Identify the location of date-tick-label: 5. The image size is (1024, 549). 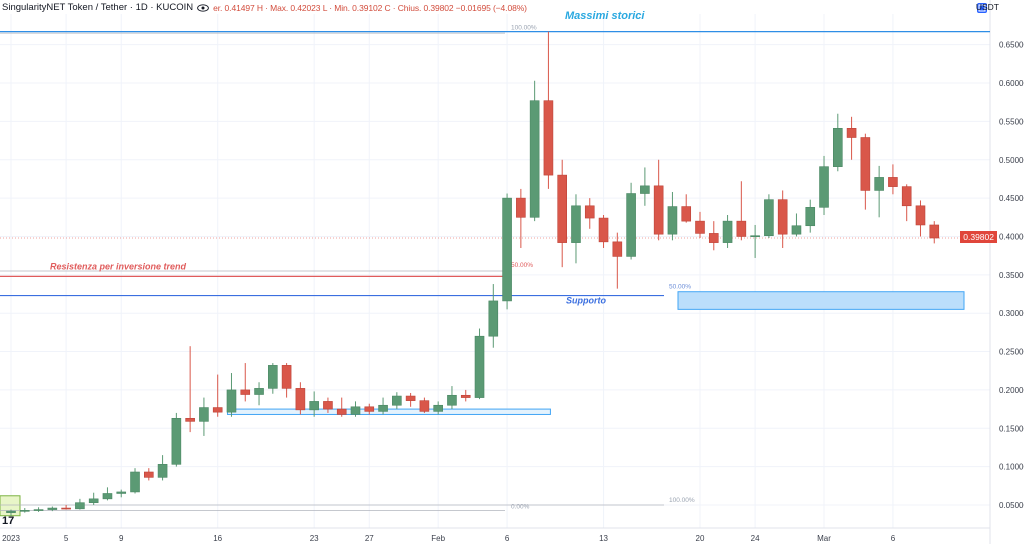
(66, 538).